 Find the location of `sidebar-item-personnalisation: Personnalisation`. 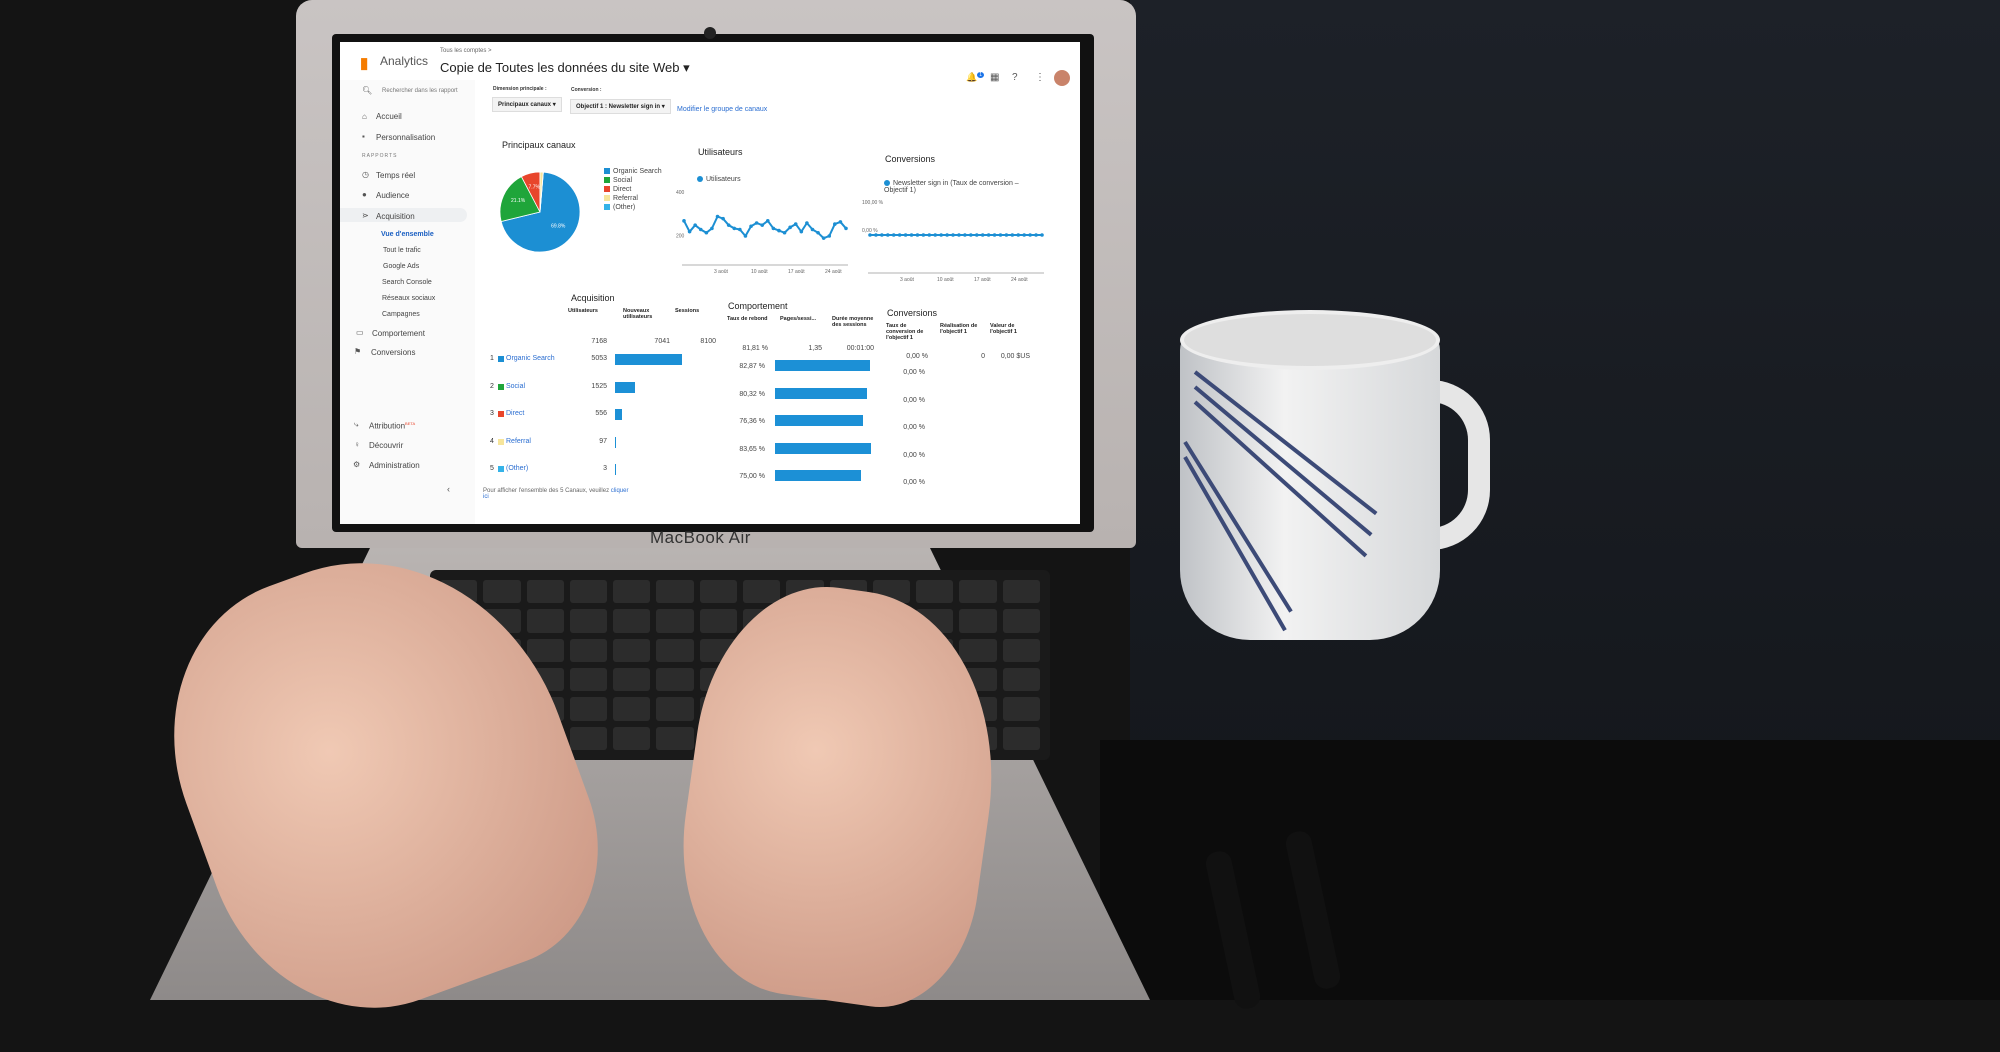

sidebar-item-personnalisation: Personnalisation is located at coordinates (406, 137).